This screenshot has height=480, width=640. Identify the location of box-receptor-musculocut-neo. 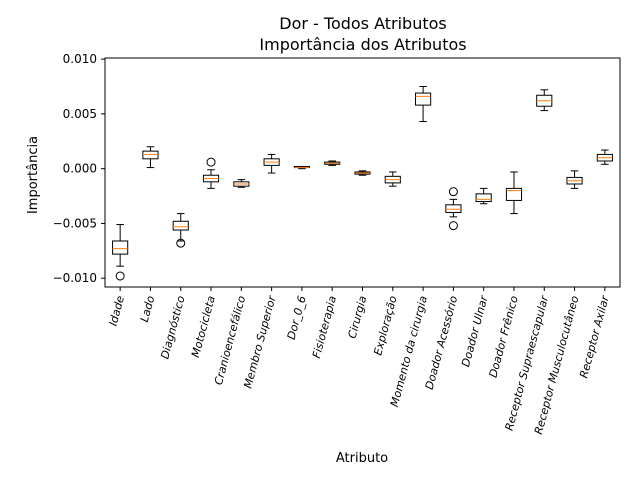
(574, 179).